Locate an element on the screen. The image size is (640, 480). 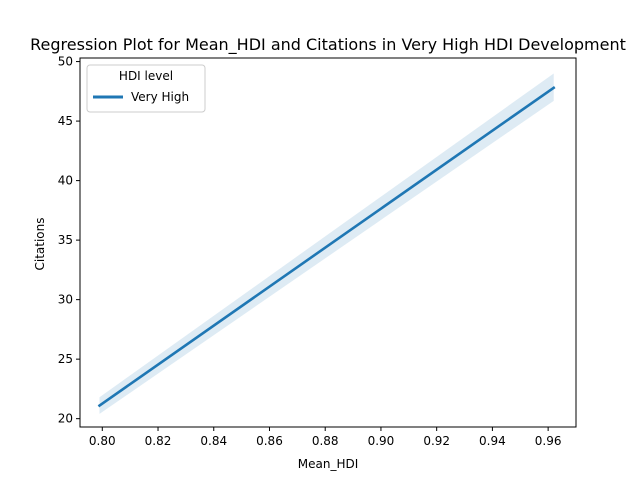
legend-title: HDI level is located at coordinates (146, 76).